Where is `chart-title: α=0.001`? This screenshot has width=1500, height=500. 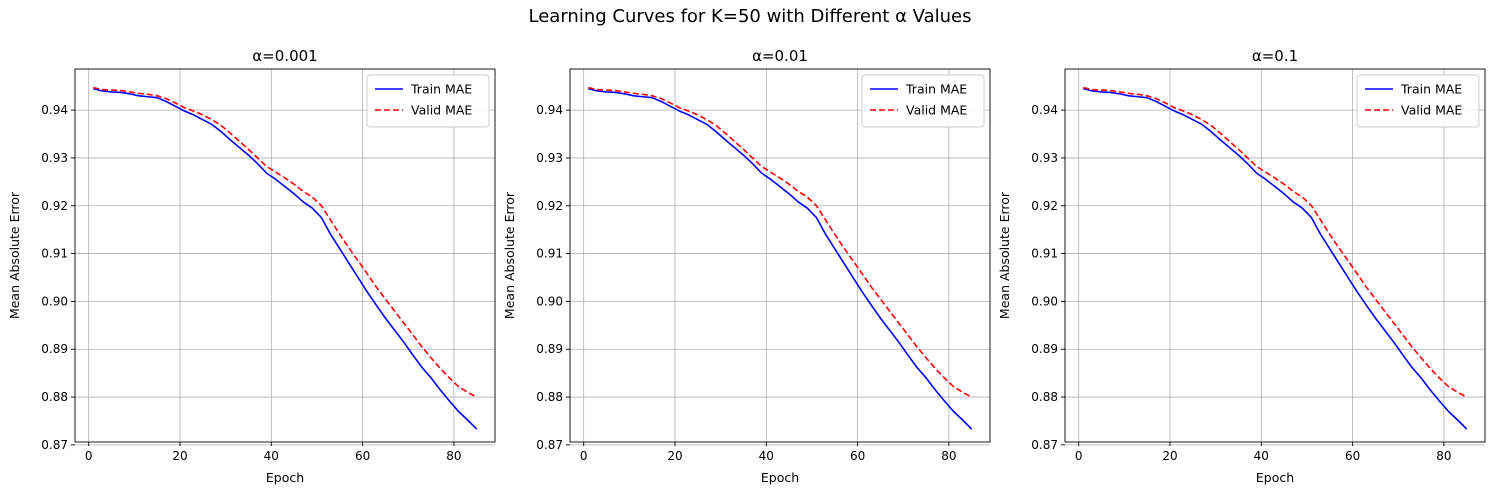
chart-title: α=0.001 is located at coordinates (284, 56).